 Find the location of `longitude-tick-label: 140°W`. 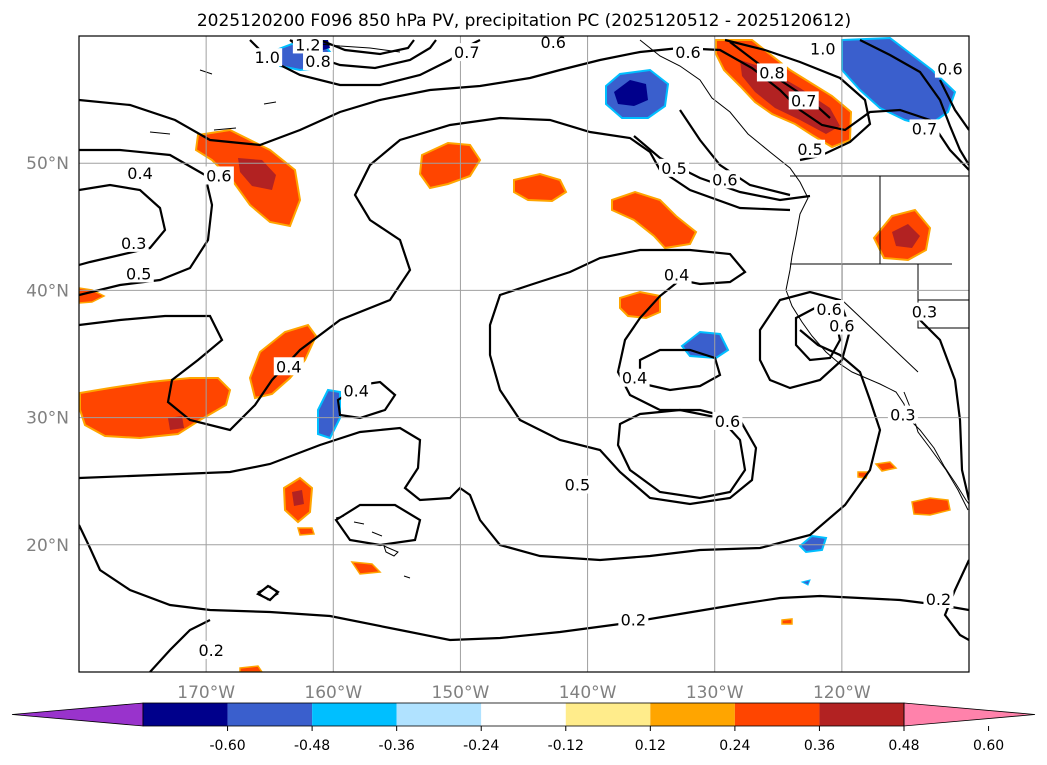

longitude-tick-label: 140°W is located at coordinates (588, 693).